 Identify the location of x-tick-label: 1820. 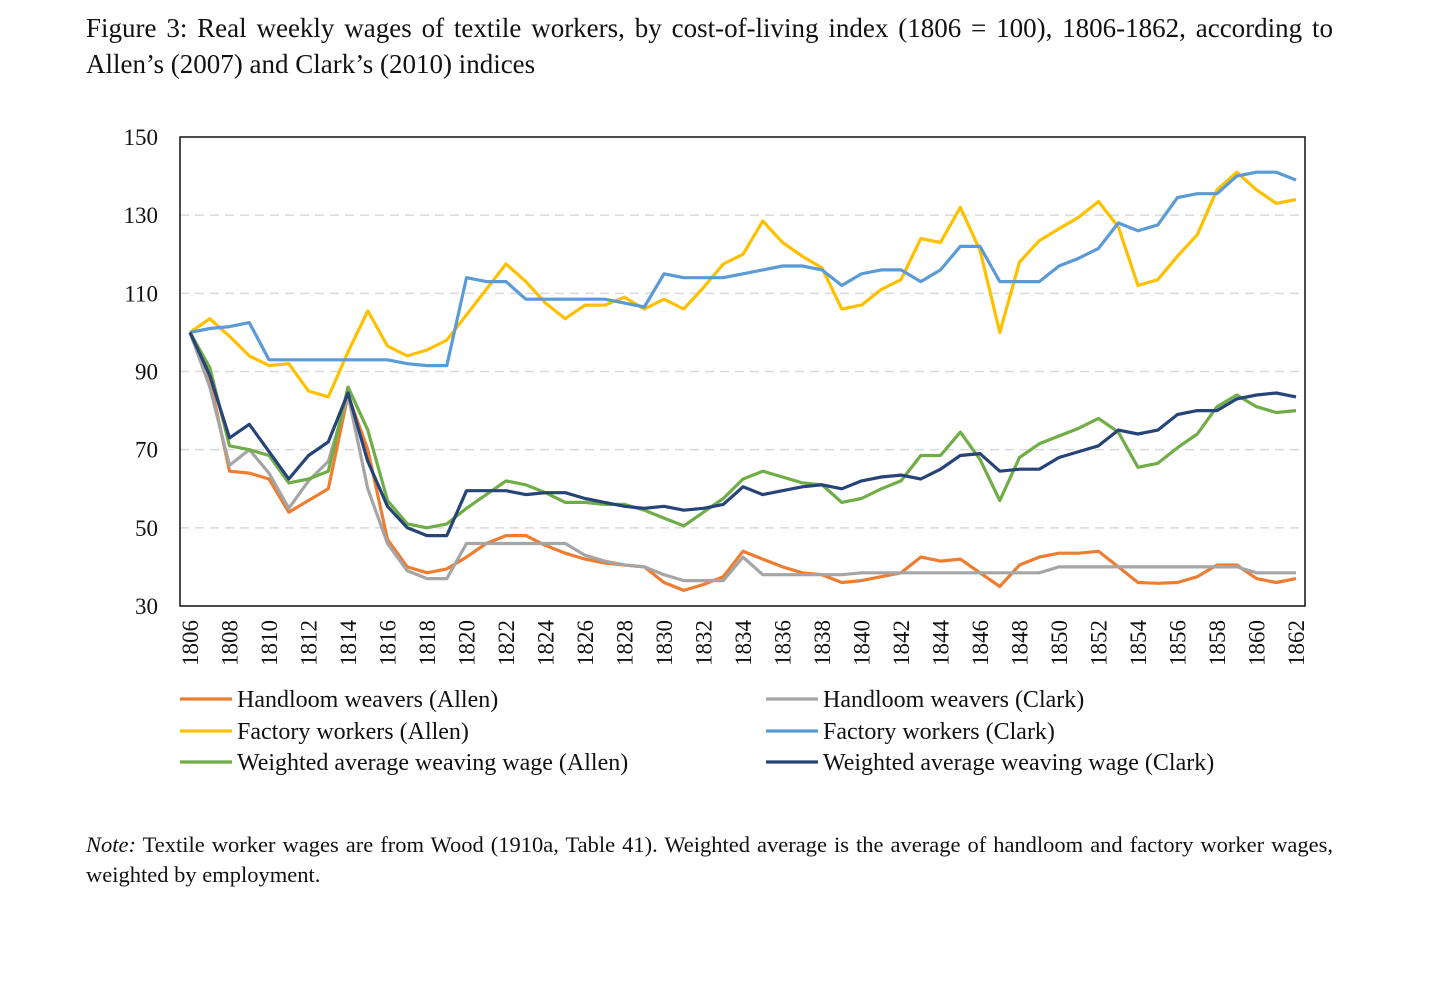
(467, 643).